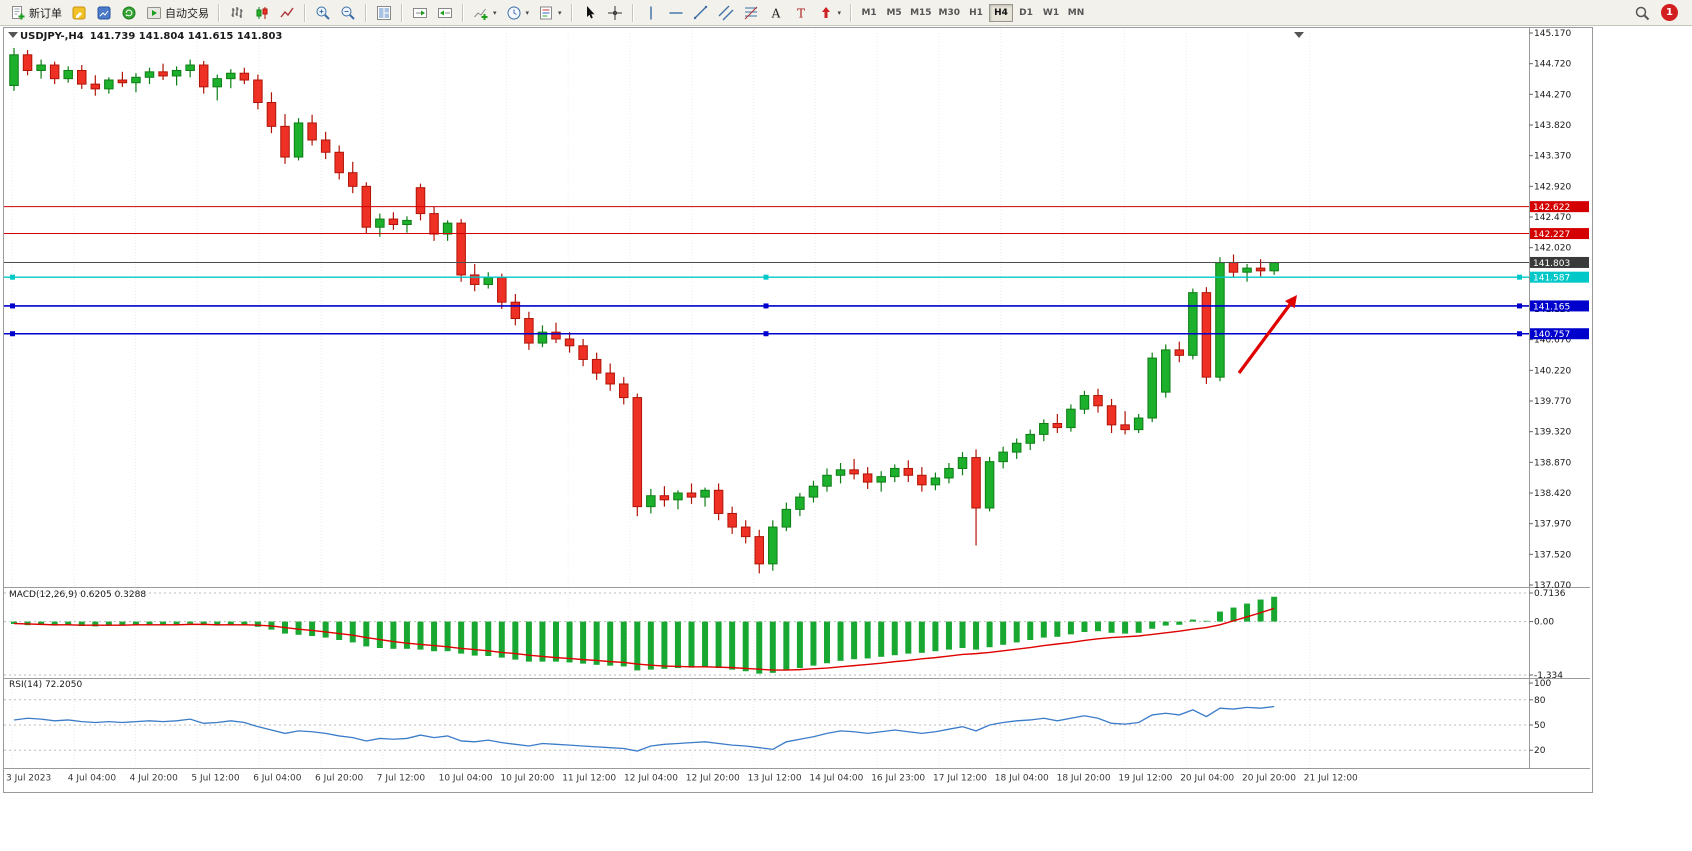 Image resolution: width=1692 pixels, height=851 pixels. What do you see at coordinates (339, 779) in the screenshot?
I see `time-axis-label: 6 Jul 20:00` at bounding box center [339, 779].